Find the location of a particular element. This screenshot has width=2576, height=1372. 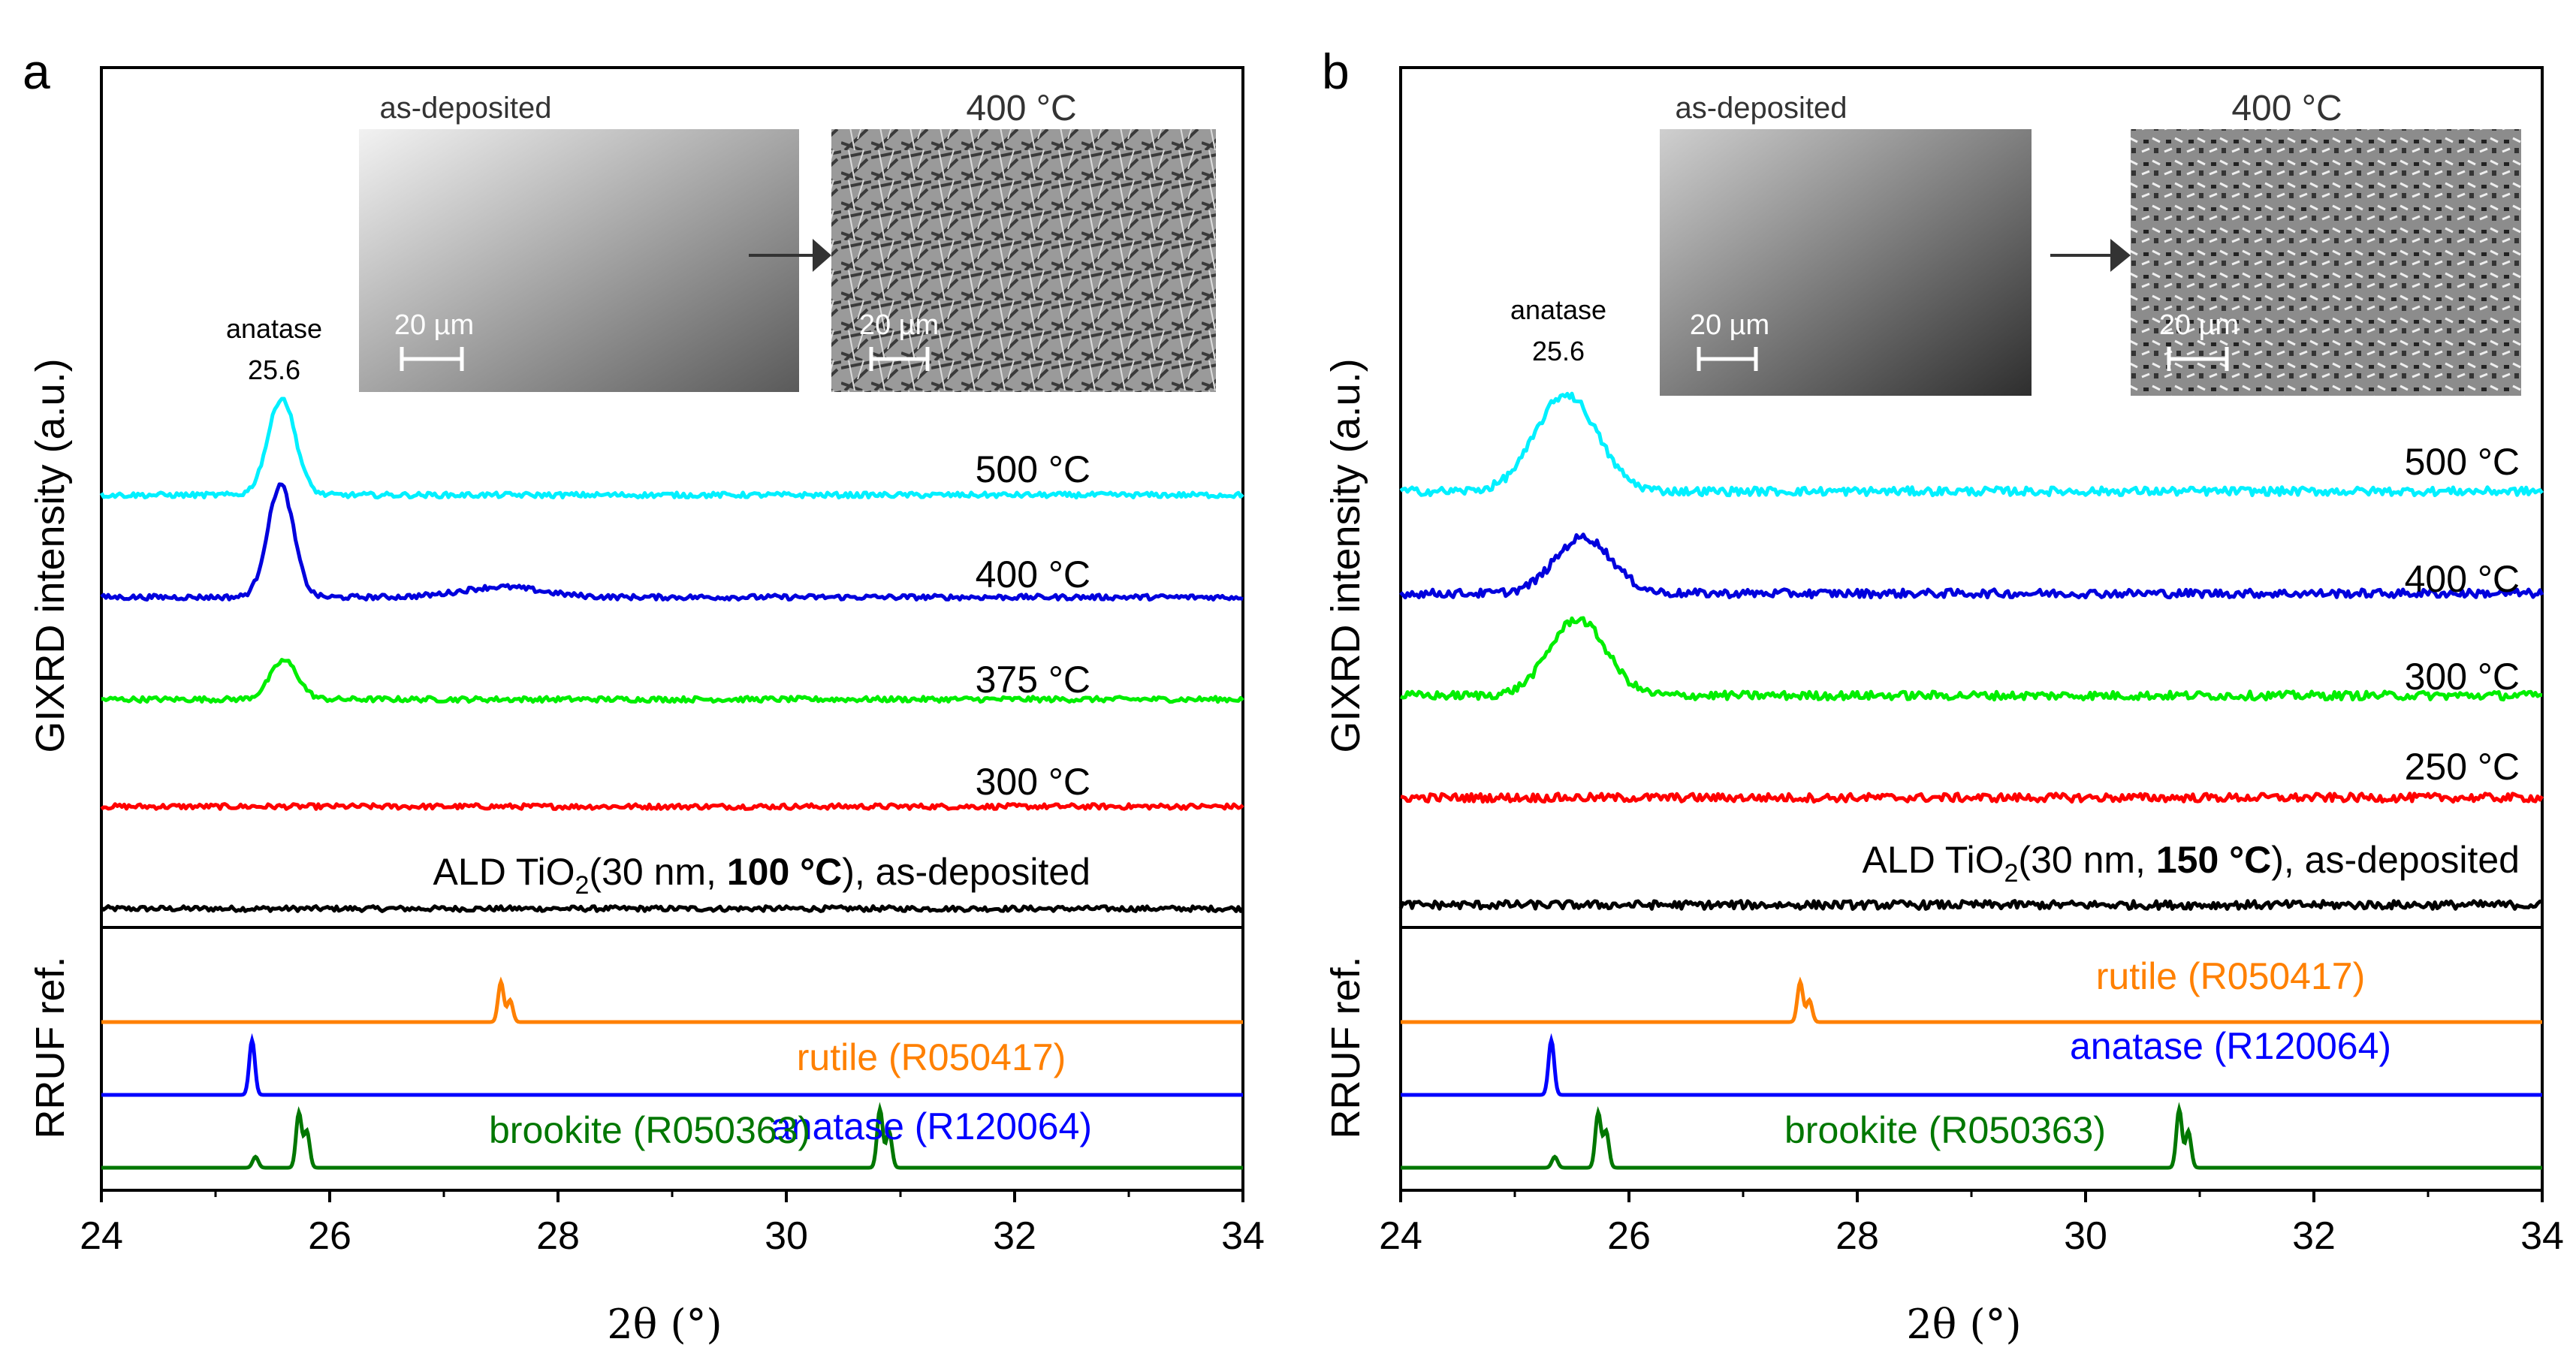

inset-as-deposited-image-a is located at coordinates (579, 260).